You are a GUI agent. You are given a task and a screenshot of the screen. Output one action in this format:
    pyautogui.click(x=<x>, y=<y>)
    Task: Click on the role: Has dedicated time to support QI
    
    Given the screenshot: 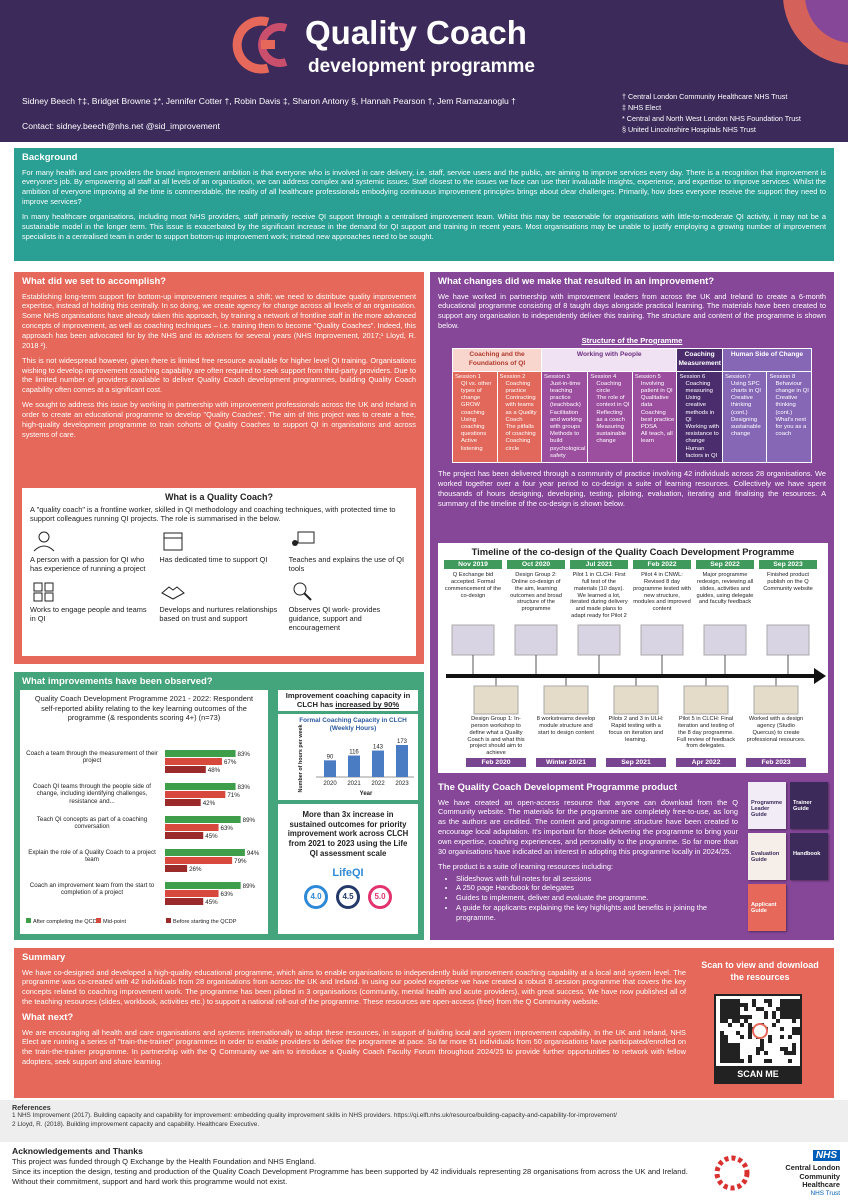 What is the action you would take?
    pyautogui.click(x=218, y=551)
    